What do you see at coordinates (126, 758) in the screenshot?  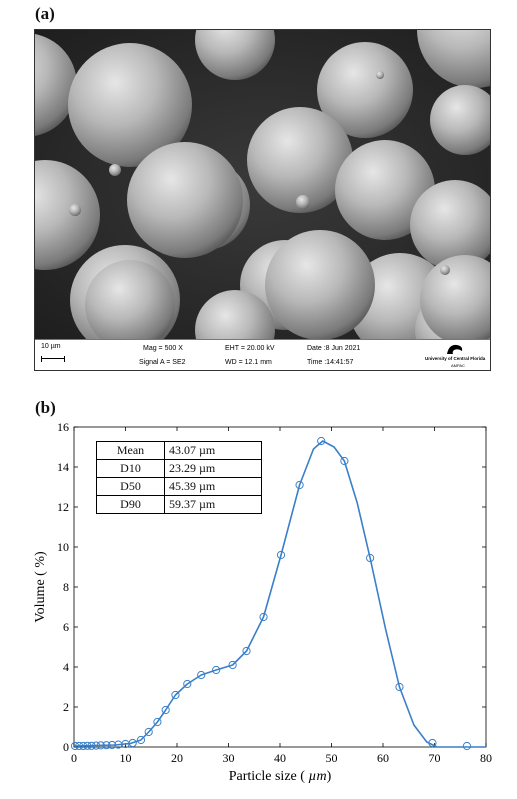 I see `x-tick-label: 10` at bounding box center [126, 758].